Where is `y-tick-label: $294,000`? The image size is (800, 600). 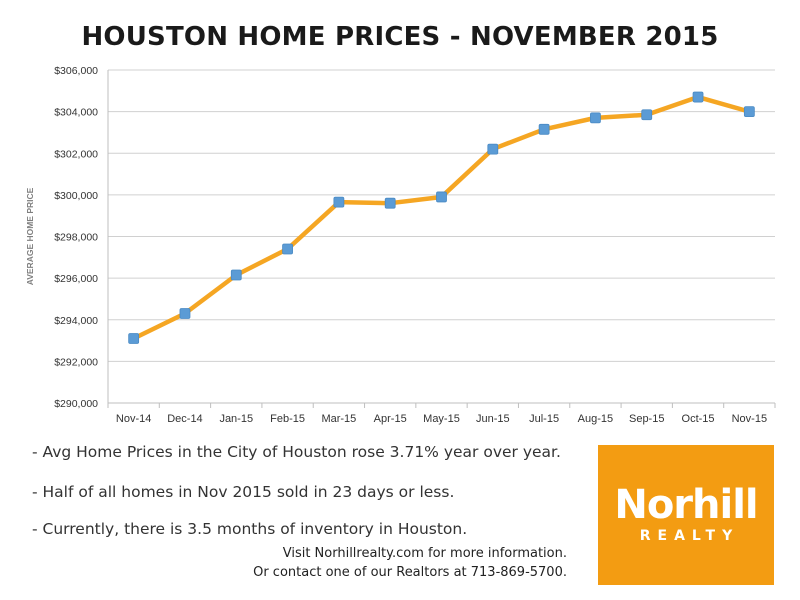 y-tick-label: $294,000 is located at coordinates (76, 321).